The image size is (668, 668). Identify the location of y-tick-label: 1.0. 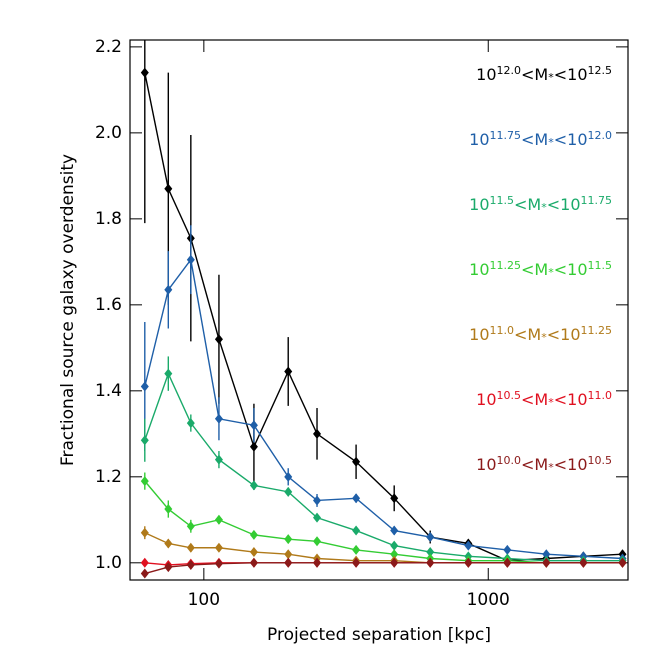
(108, 563).